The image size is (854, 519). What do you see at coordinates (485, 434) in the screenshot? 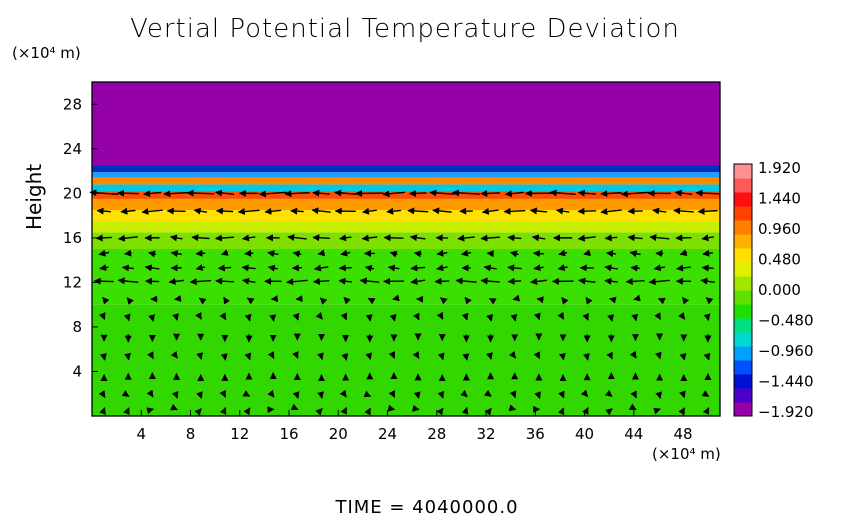
I see `x-tick-label: 32` at bounding box center [485, 434].